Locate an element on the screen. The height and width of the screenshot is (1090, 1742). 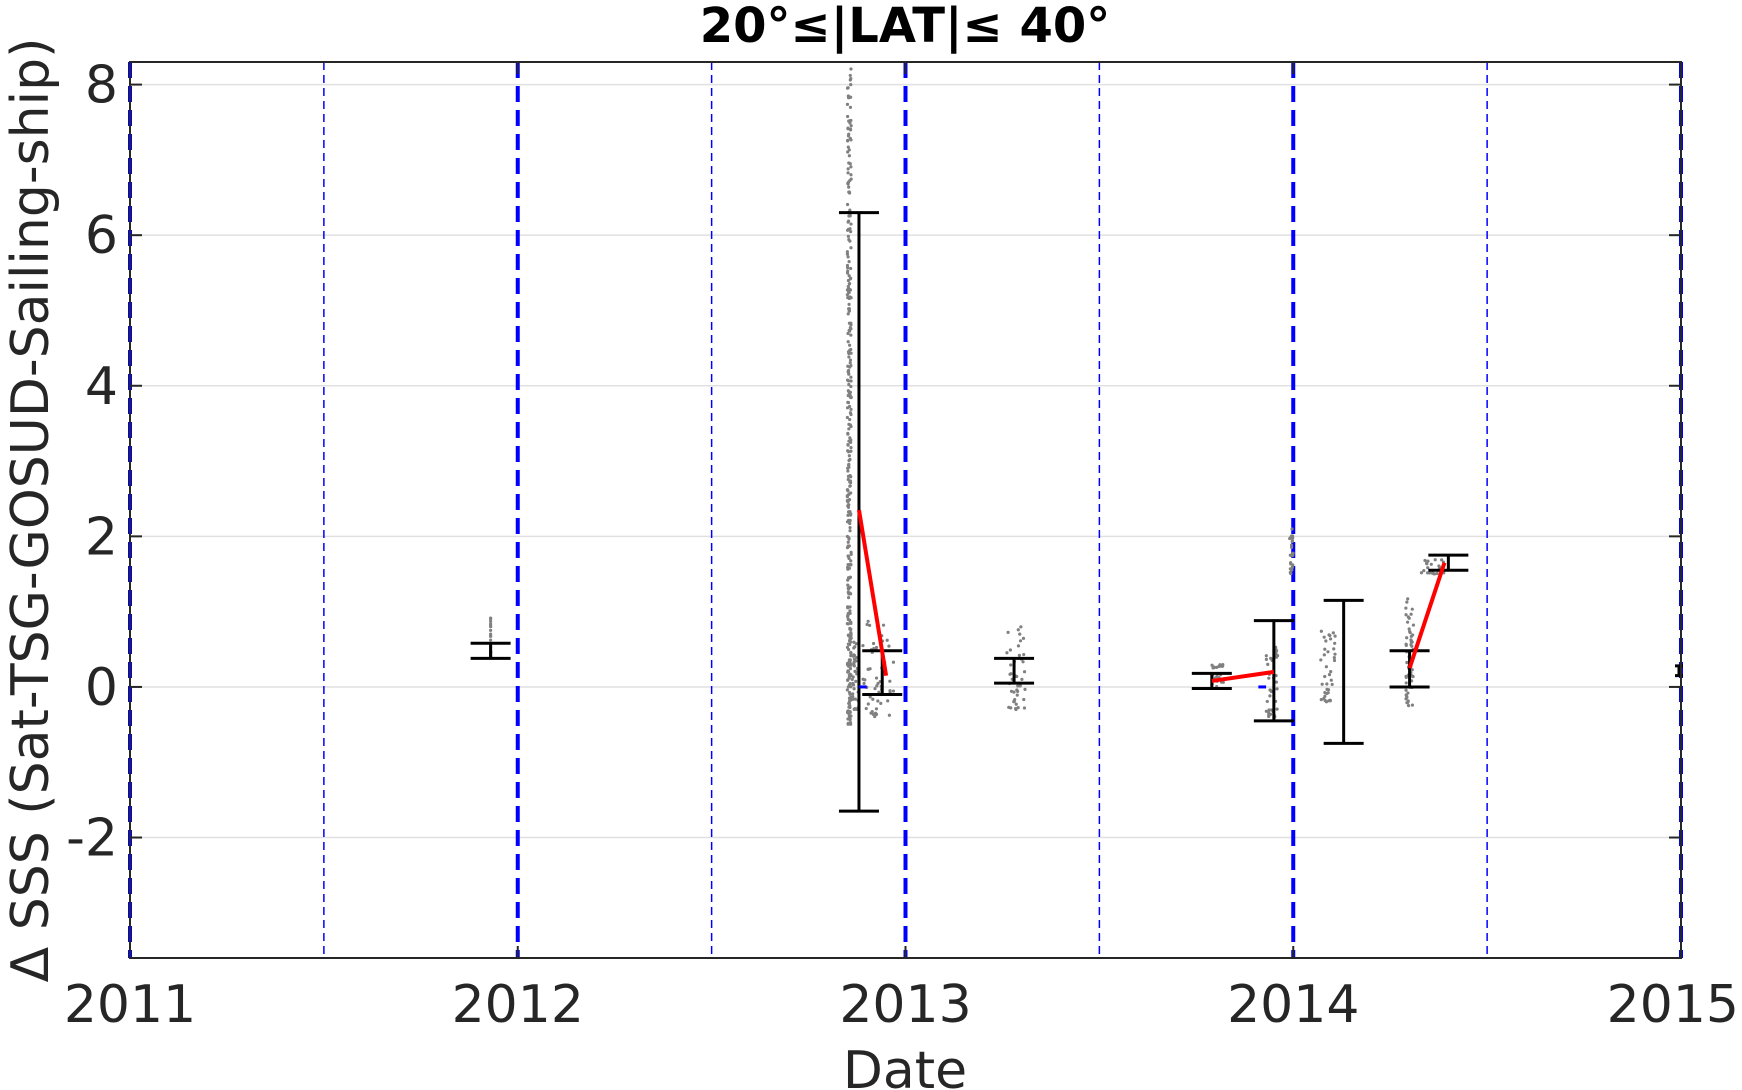
y-tick-label: -2 is located at coordinates (92, 839).